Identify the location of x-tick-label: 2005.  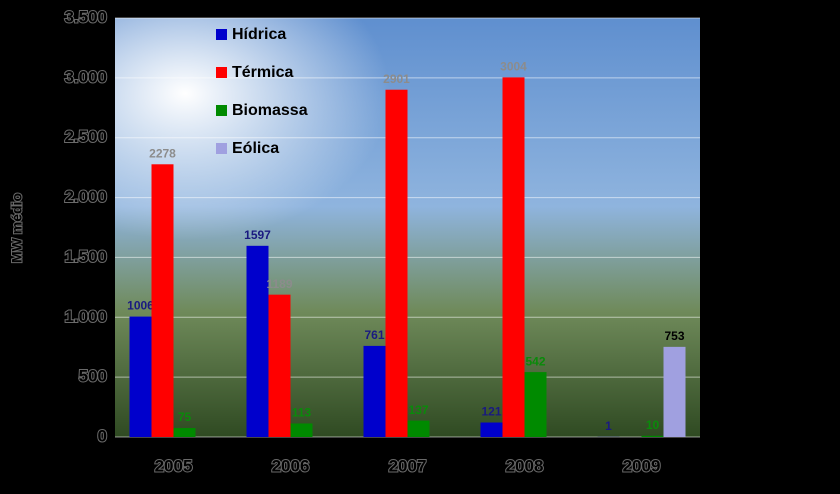
(174, 465).